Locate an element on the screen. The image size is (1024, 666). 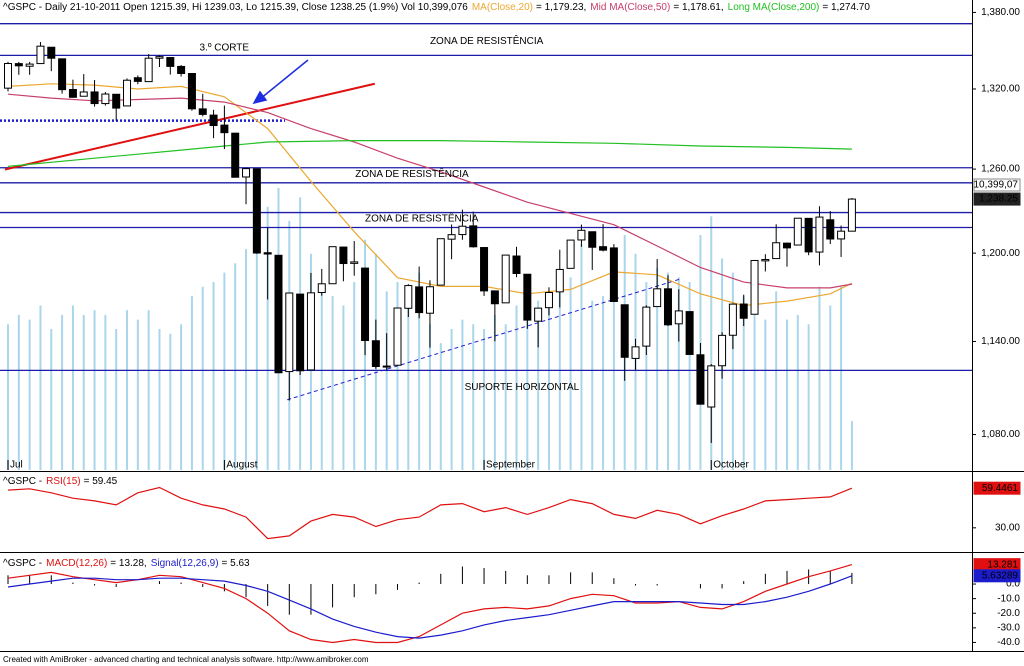
legend-entry: RSI(15) is located at coordinates (63, 481).